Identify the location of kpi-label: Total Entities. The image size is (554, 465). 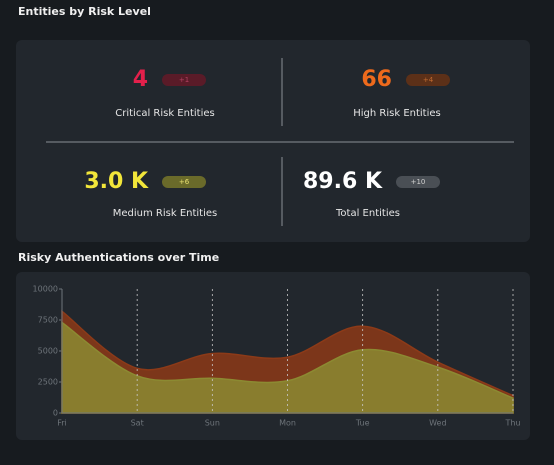
(367, 213).